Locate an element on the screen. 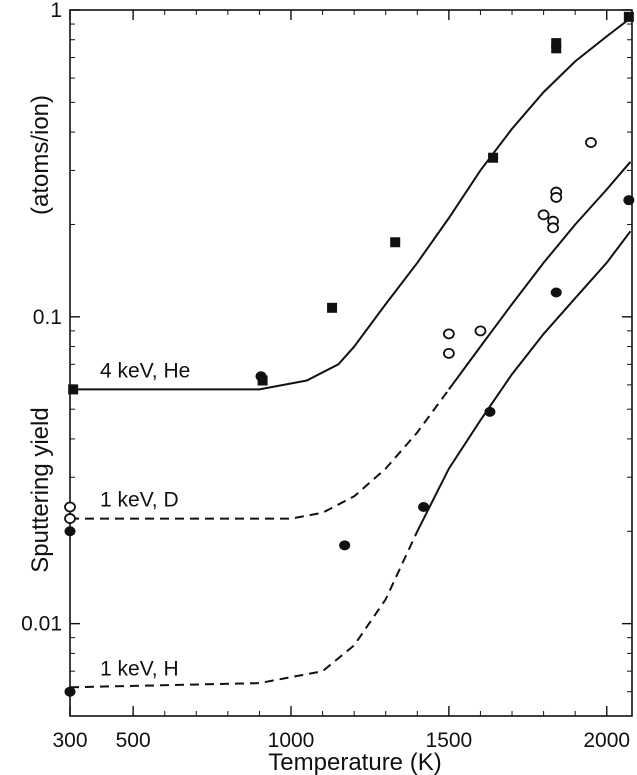 The image size is (637, 775). y-tick-label: 1 is located at coordinates (56, 11).